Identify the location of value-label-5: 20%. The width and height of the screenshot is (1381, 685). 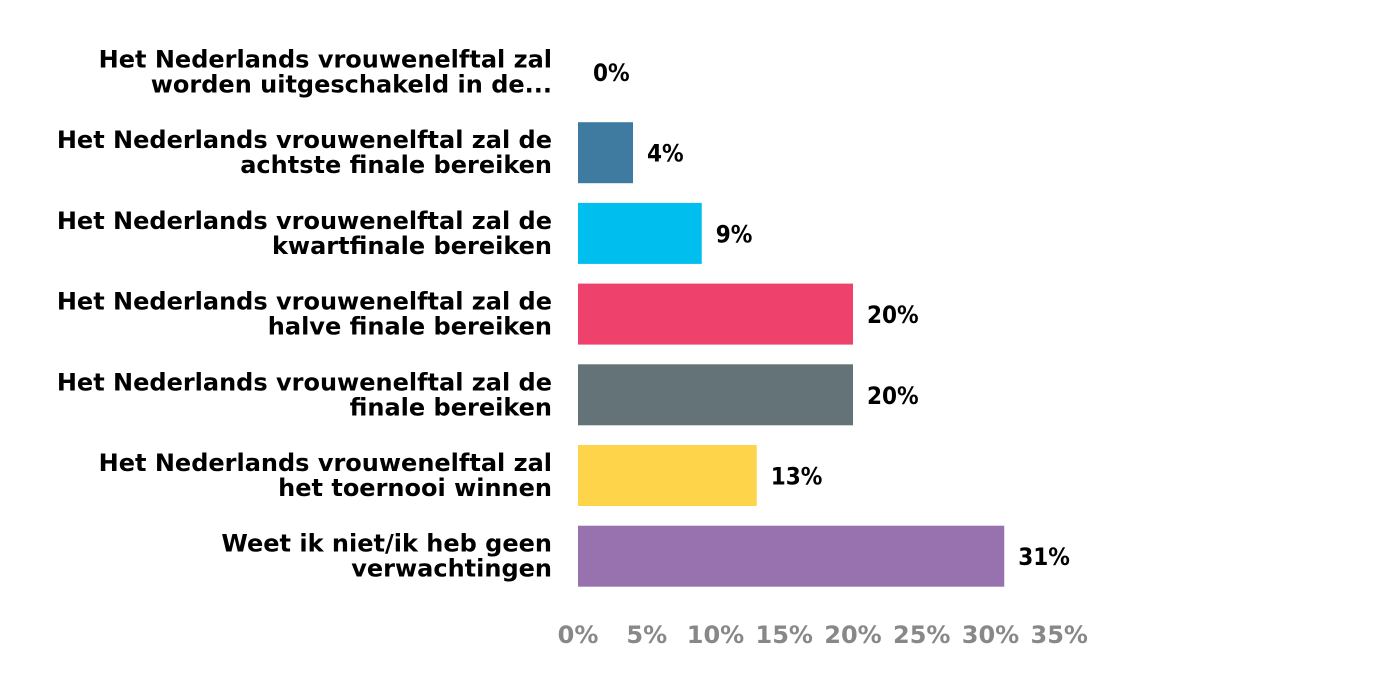
(893, 396).